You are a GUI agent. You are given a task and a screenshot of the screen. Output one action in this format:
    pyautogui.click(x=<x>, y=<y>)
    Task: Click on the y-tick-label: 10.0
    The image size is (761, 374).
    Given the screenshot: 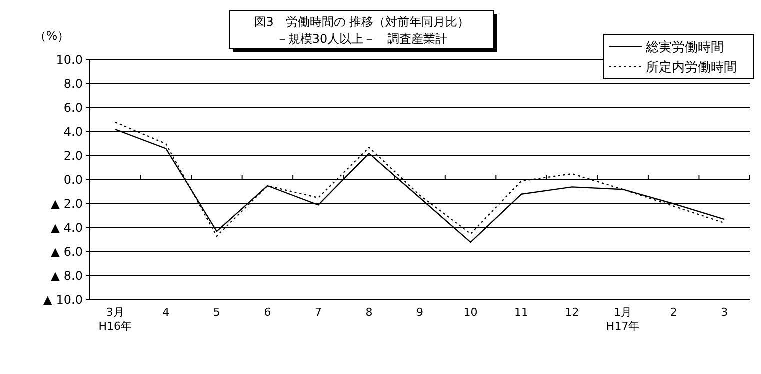 What is the action you would take?
    pyautogui.click(x=69, y=60)
    